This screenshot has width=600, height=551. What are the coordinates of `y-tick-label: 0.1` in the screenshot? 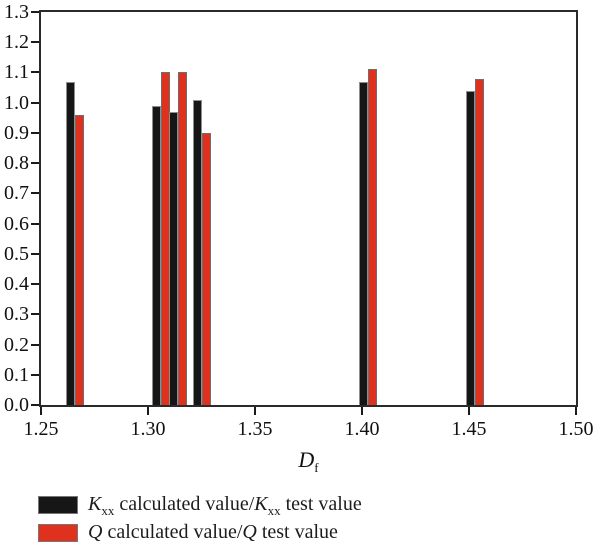 It's located at (16, 374).